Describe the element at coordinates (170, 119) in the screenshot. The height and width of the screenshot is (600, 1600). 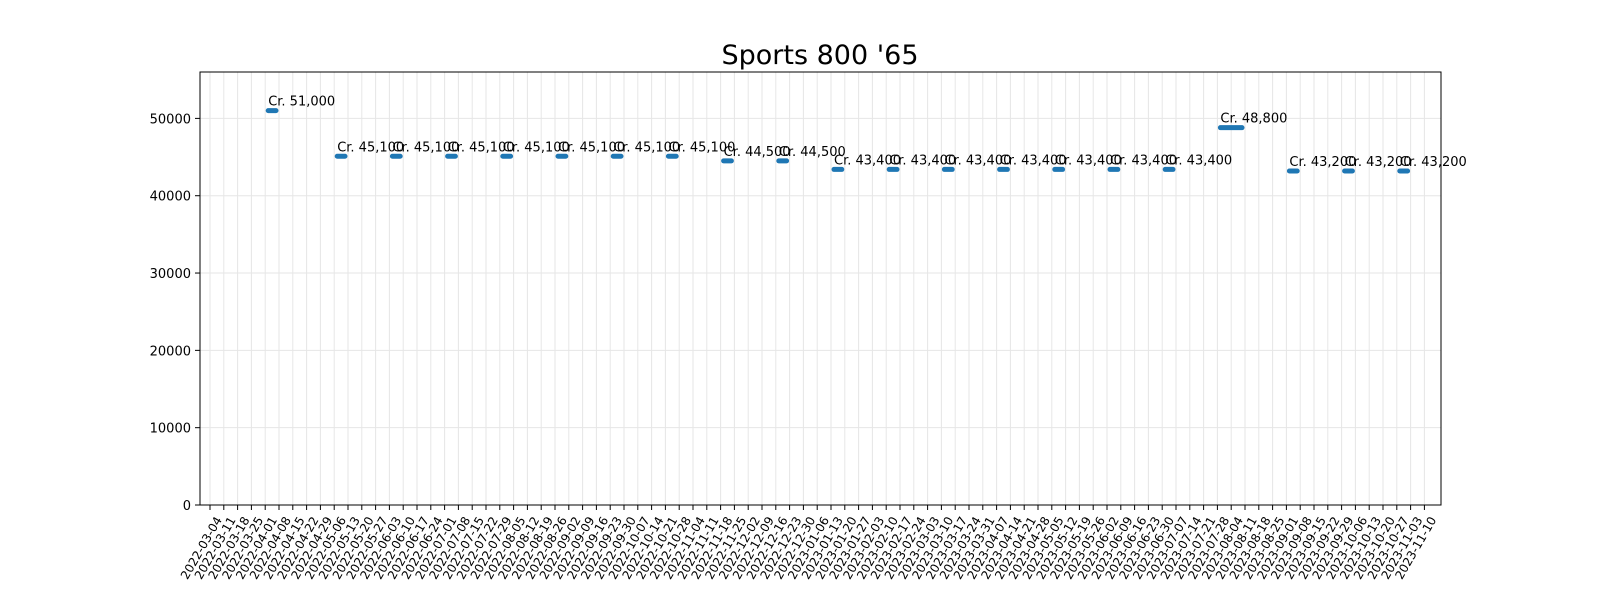
I see `y-tick-label: 50000` at that location.